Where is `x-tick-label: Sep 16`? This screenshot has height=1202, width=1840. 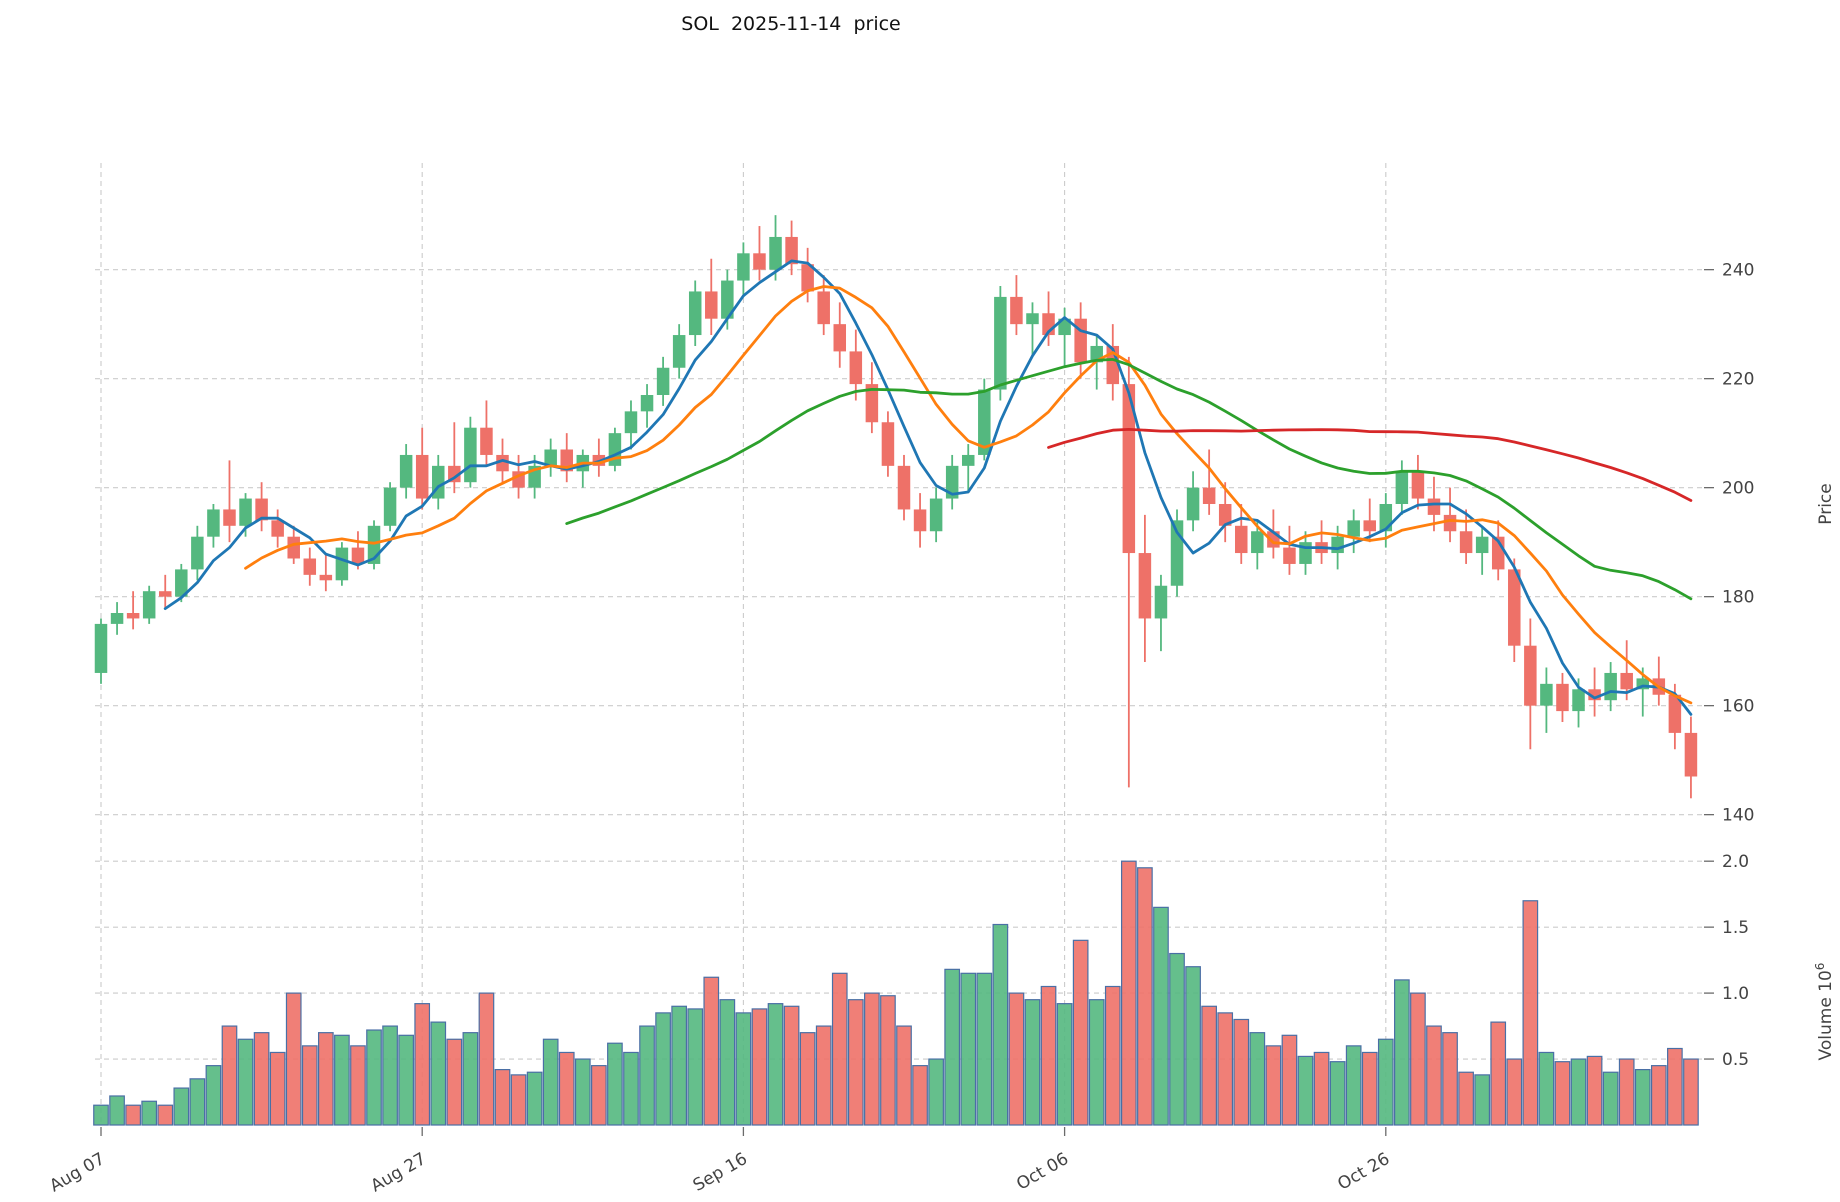
x-tick-label: Sep 16 is located at coordinates (720, 1172).